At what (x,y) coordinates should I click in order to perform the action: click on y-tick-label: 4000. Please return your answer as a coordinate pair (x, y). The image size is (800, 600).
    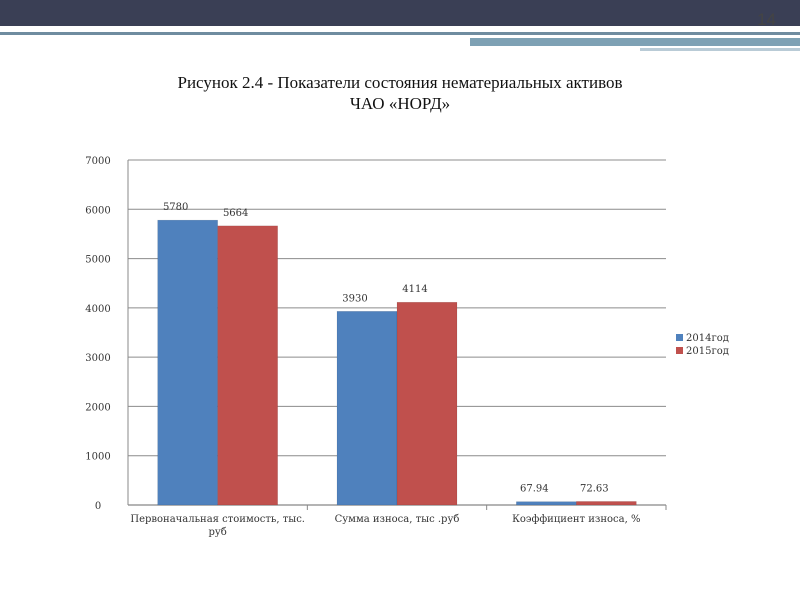
    Looking at the image, I should click on (97, 309).